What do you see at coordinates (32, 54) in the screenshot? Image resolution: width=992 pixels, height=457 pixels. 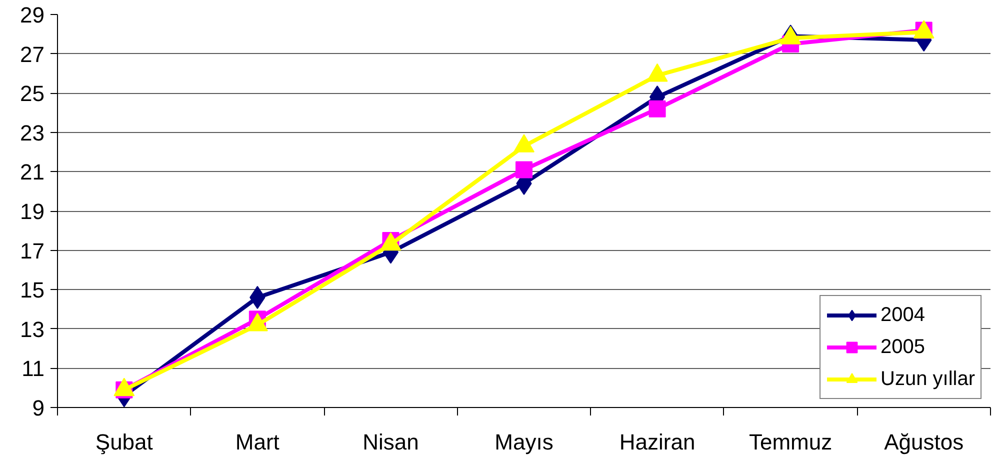 I see `y-tick-label: 27` at bounding box center [32, 54].